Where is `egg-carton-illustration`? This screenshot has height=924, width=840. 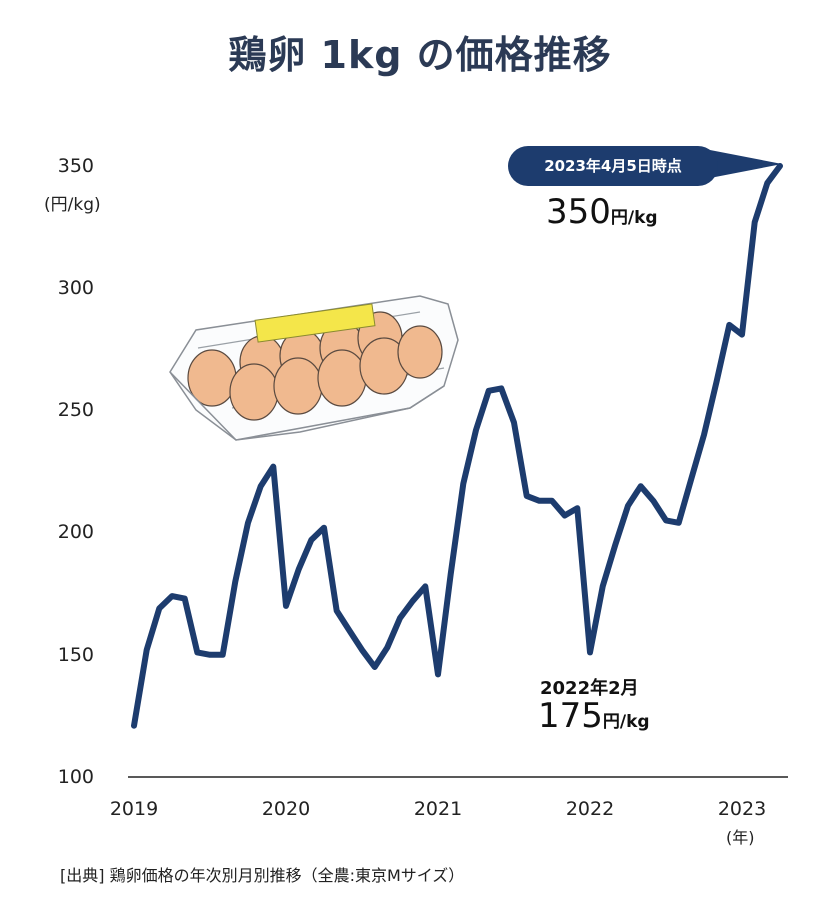
egg-carton-illustration is located at coordinates (314, 368).